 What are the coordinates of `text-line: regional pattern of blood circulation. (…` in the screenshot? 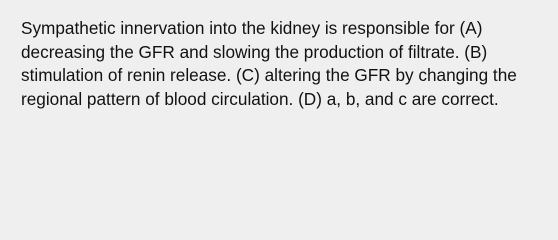 It's located at (260, 98).